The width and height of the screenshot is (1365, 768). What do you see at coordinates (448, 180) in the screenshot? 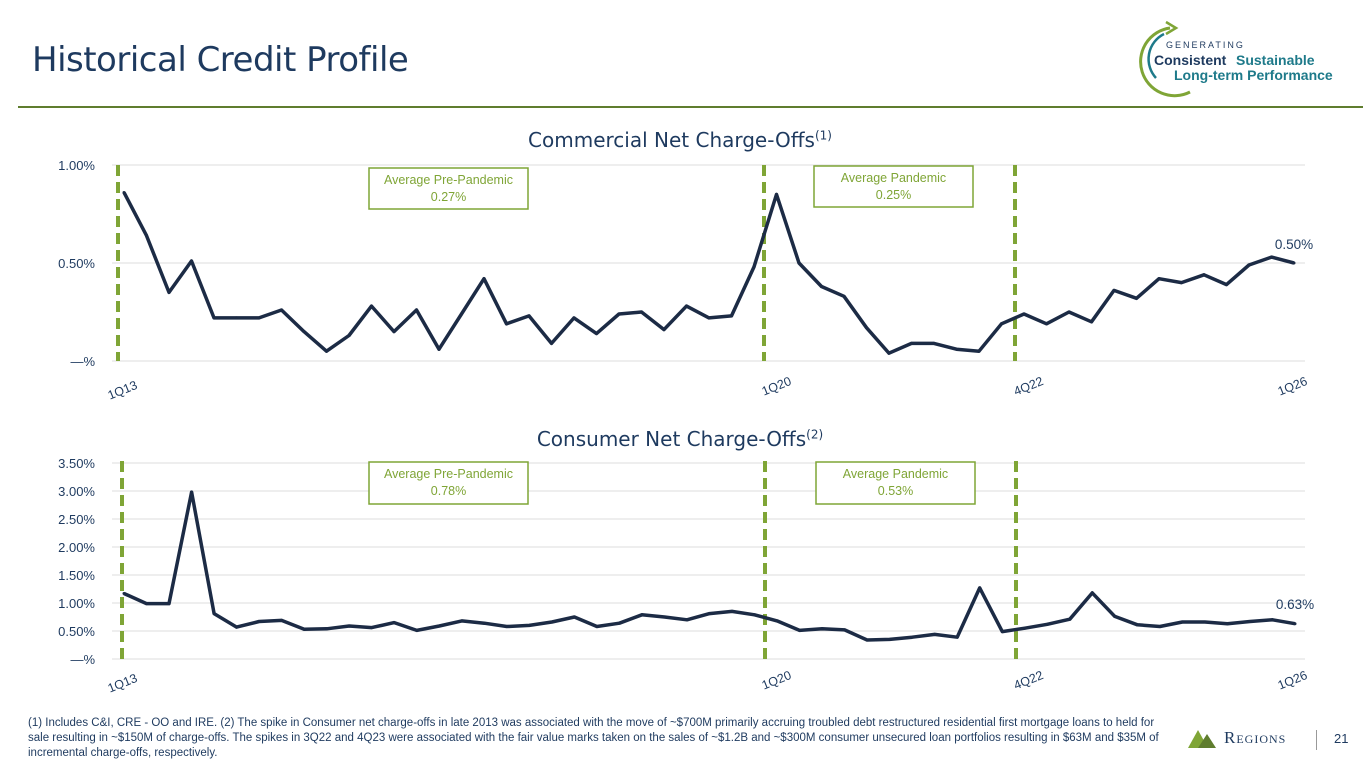
I see `annotation-label: Average Pre-Pandemic` at bounding box center [448, 180].